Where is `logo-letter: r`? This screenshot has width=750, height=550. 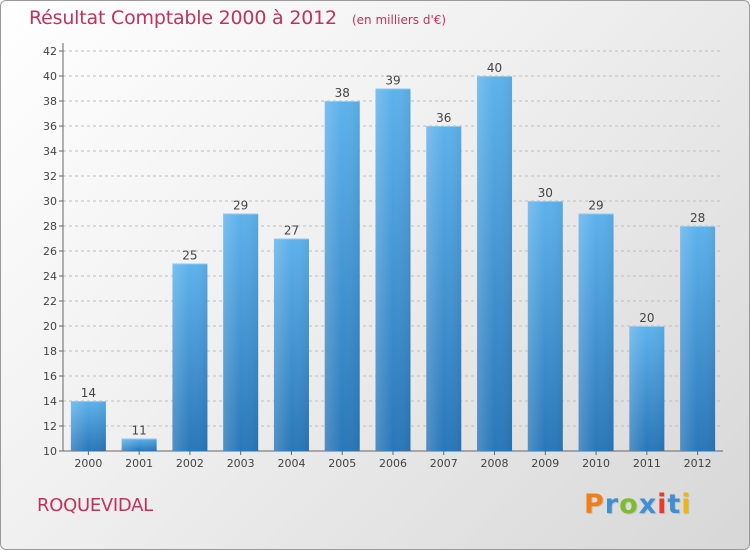 logo-letter: r is located at coordinates (612, 504).